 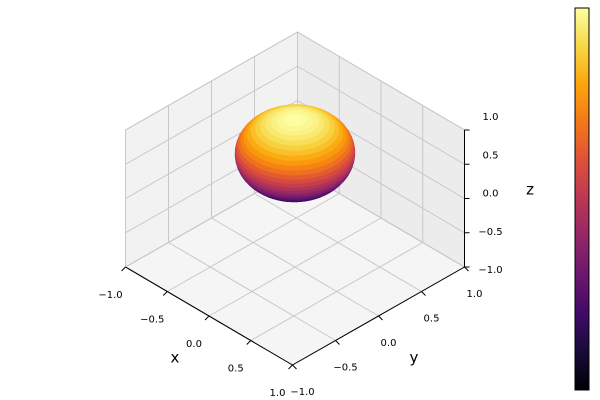 What do you see at coordinates (490, 270) in the screenshot?
I see `z-tick-label: −1.0` at bounding box center [490, 270].